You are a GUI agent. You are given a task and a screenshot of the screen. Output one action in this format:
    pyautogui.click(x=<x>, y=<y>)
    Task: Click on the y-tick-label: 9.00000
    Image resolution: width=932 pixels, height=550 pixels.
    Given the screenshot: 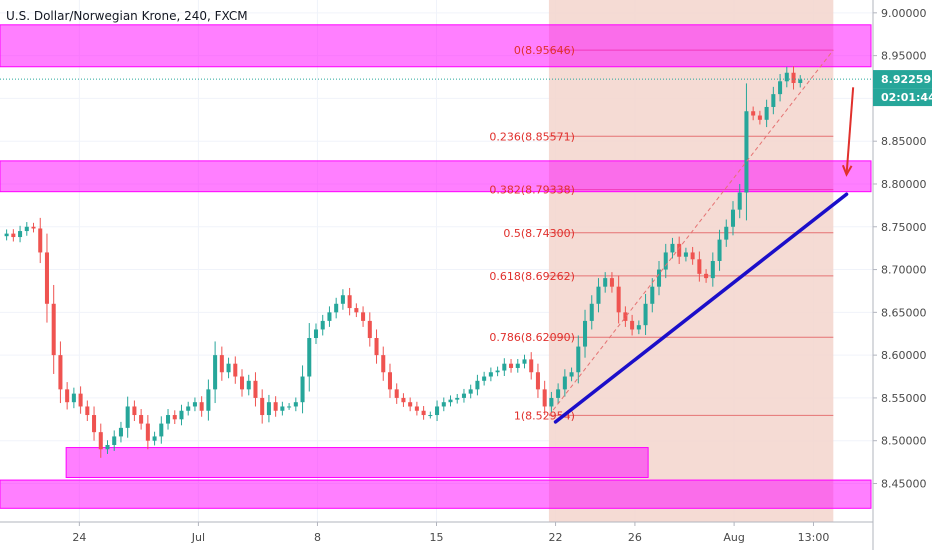 What is the action you would take?
    pyautogui.click(x=904, y=13)
    